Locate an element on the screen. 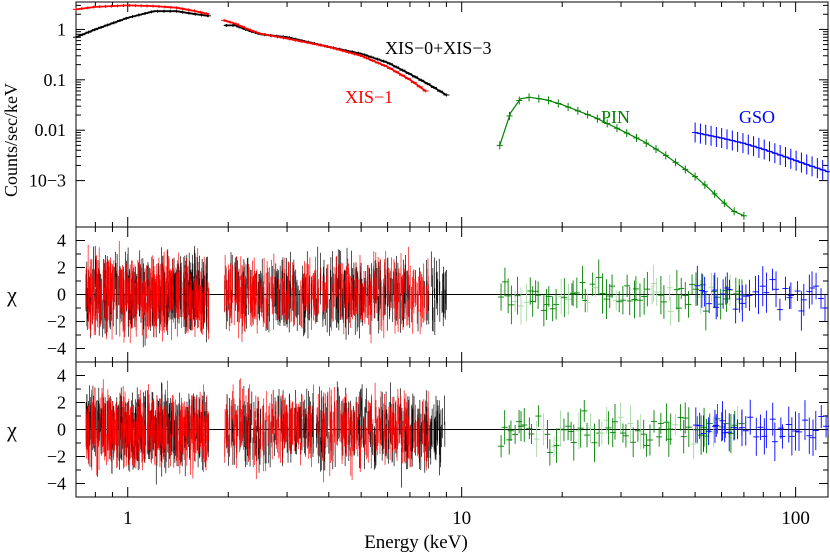 Image resolution: width=830 pixels, height=552 pixels. annotation-xis-1: XIS−1 is located at coordinates (369, 97).